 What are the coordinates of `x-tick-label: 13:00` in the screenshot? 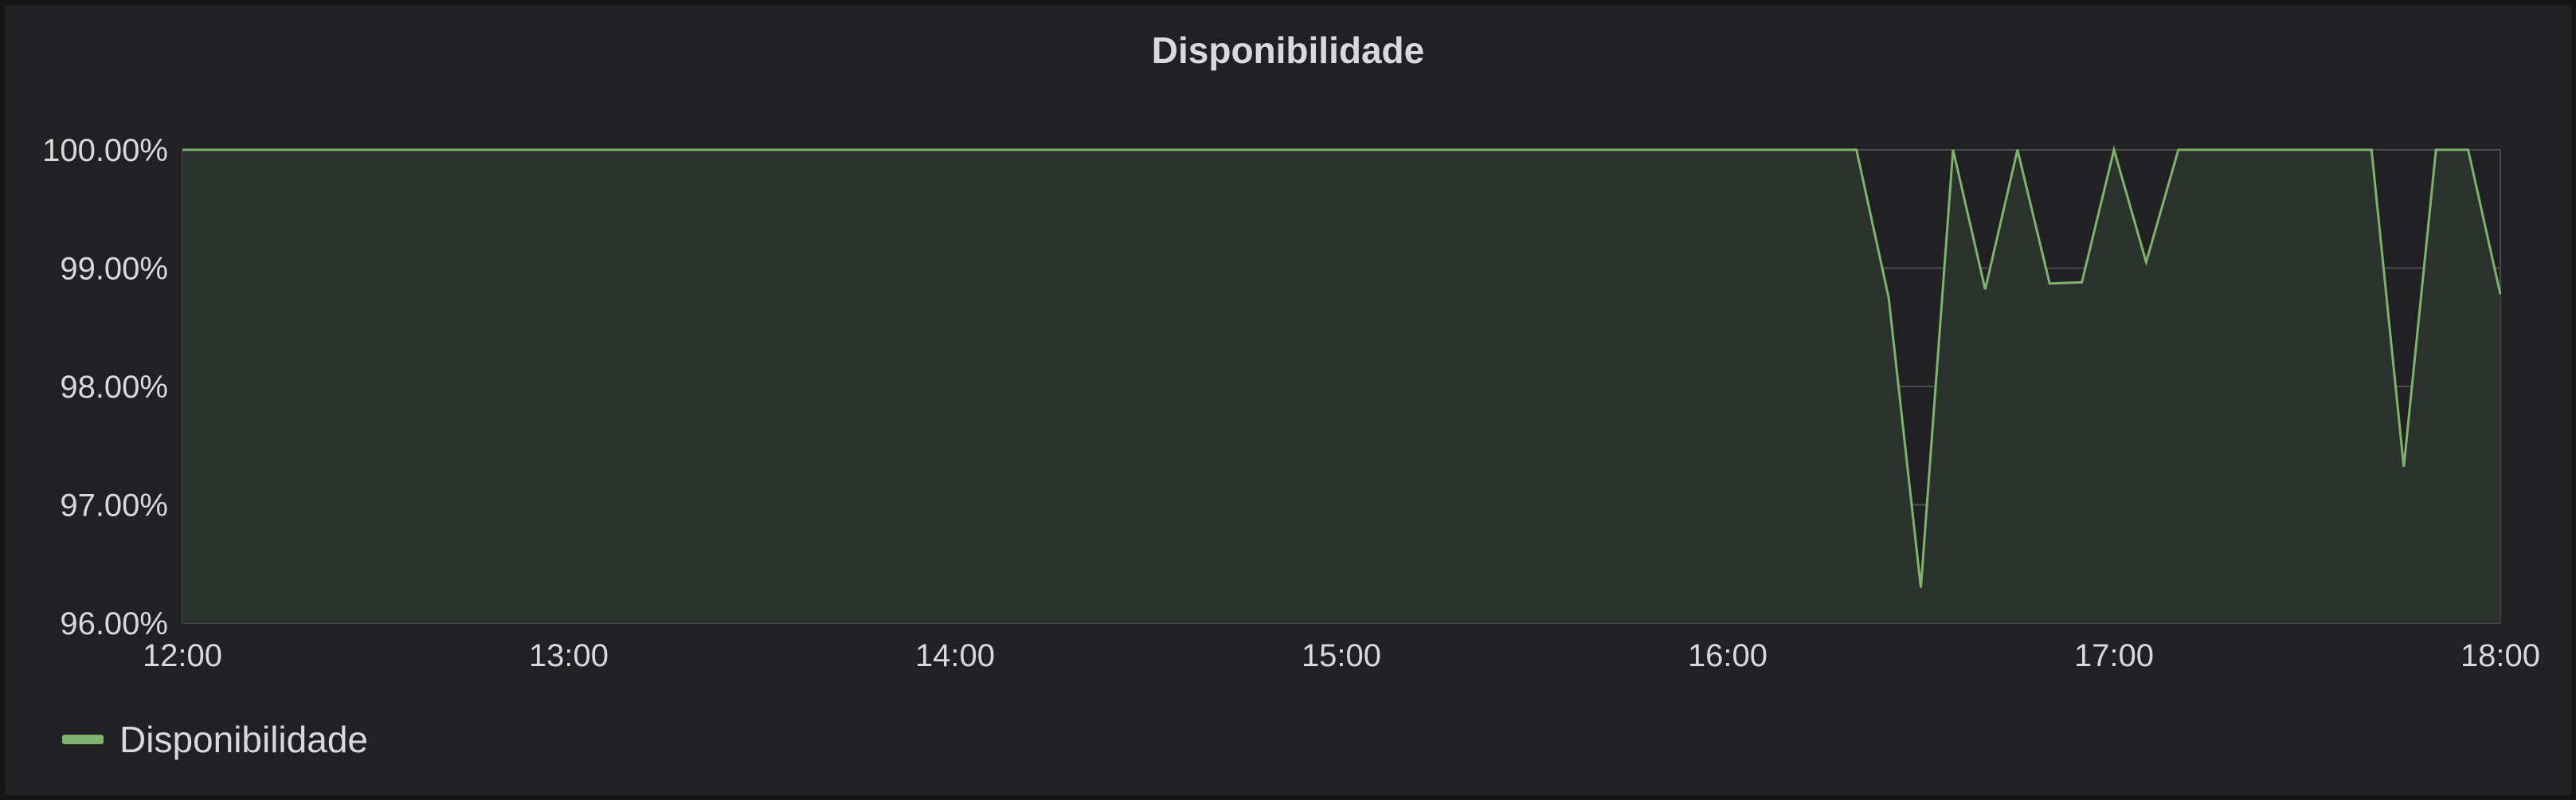 It's located at (569, 655).